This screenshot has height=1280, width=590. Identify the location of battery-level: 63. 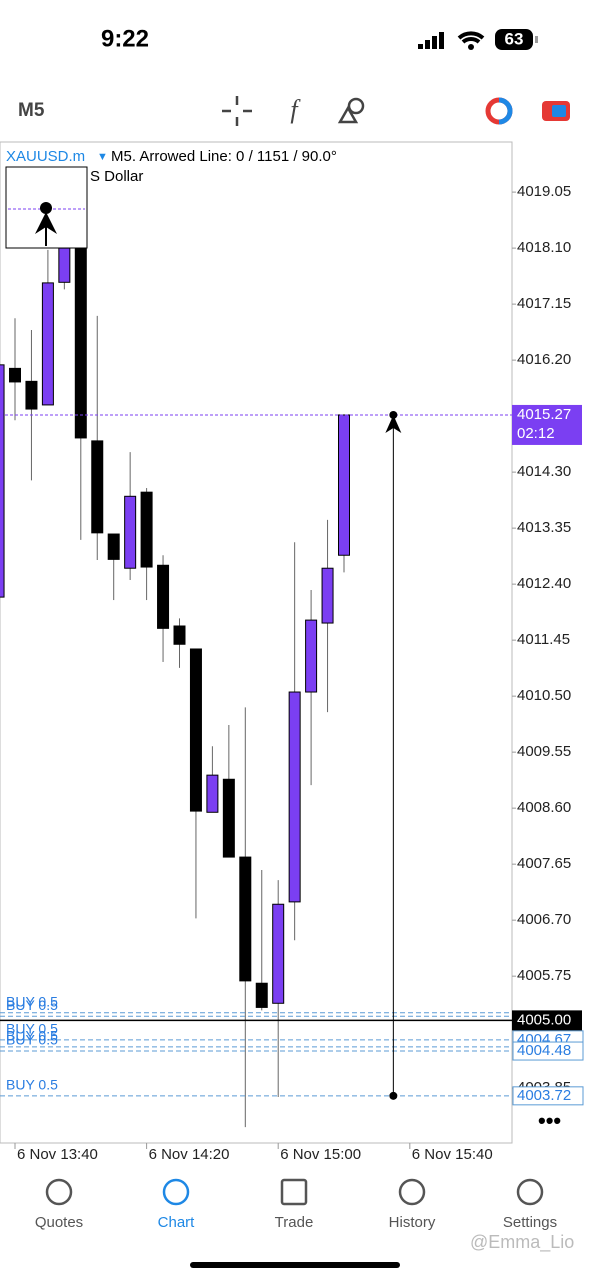
(514, 38).